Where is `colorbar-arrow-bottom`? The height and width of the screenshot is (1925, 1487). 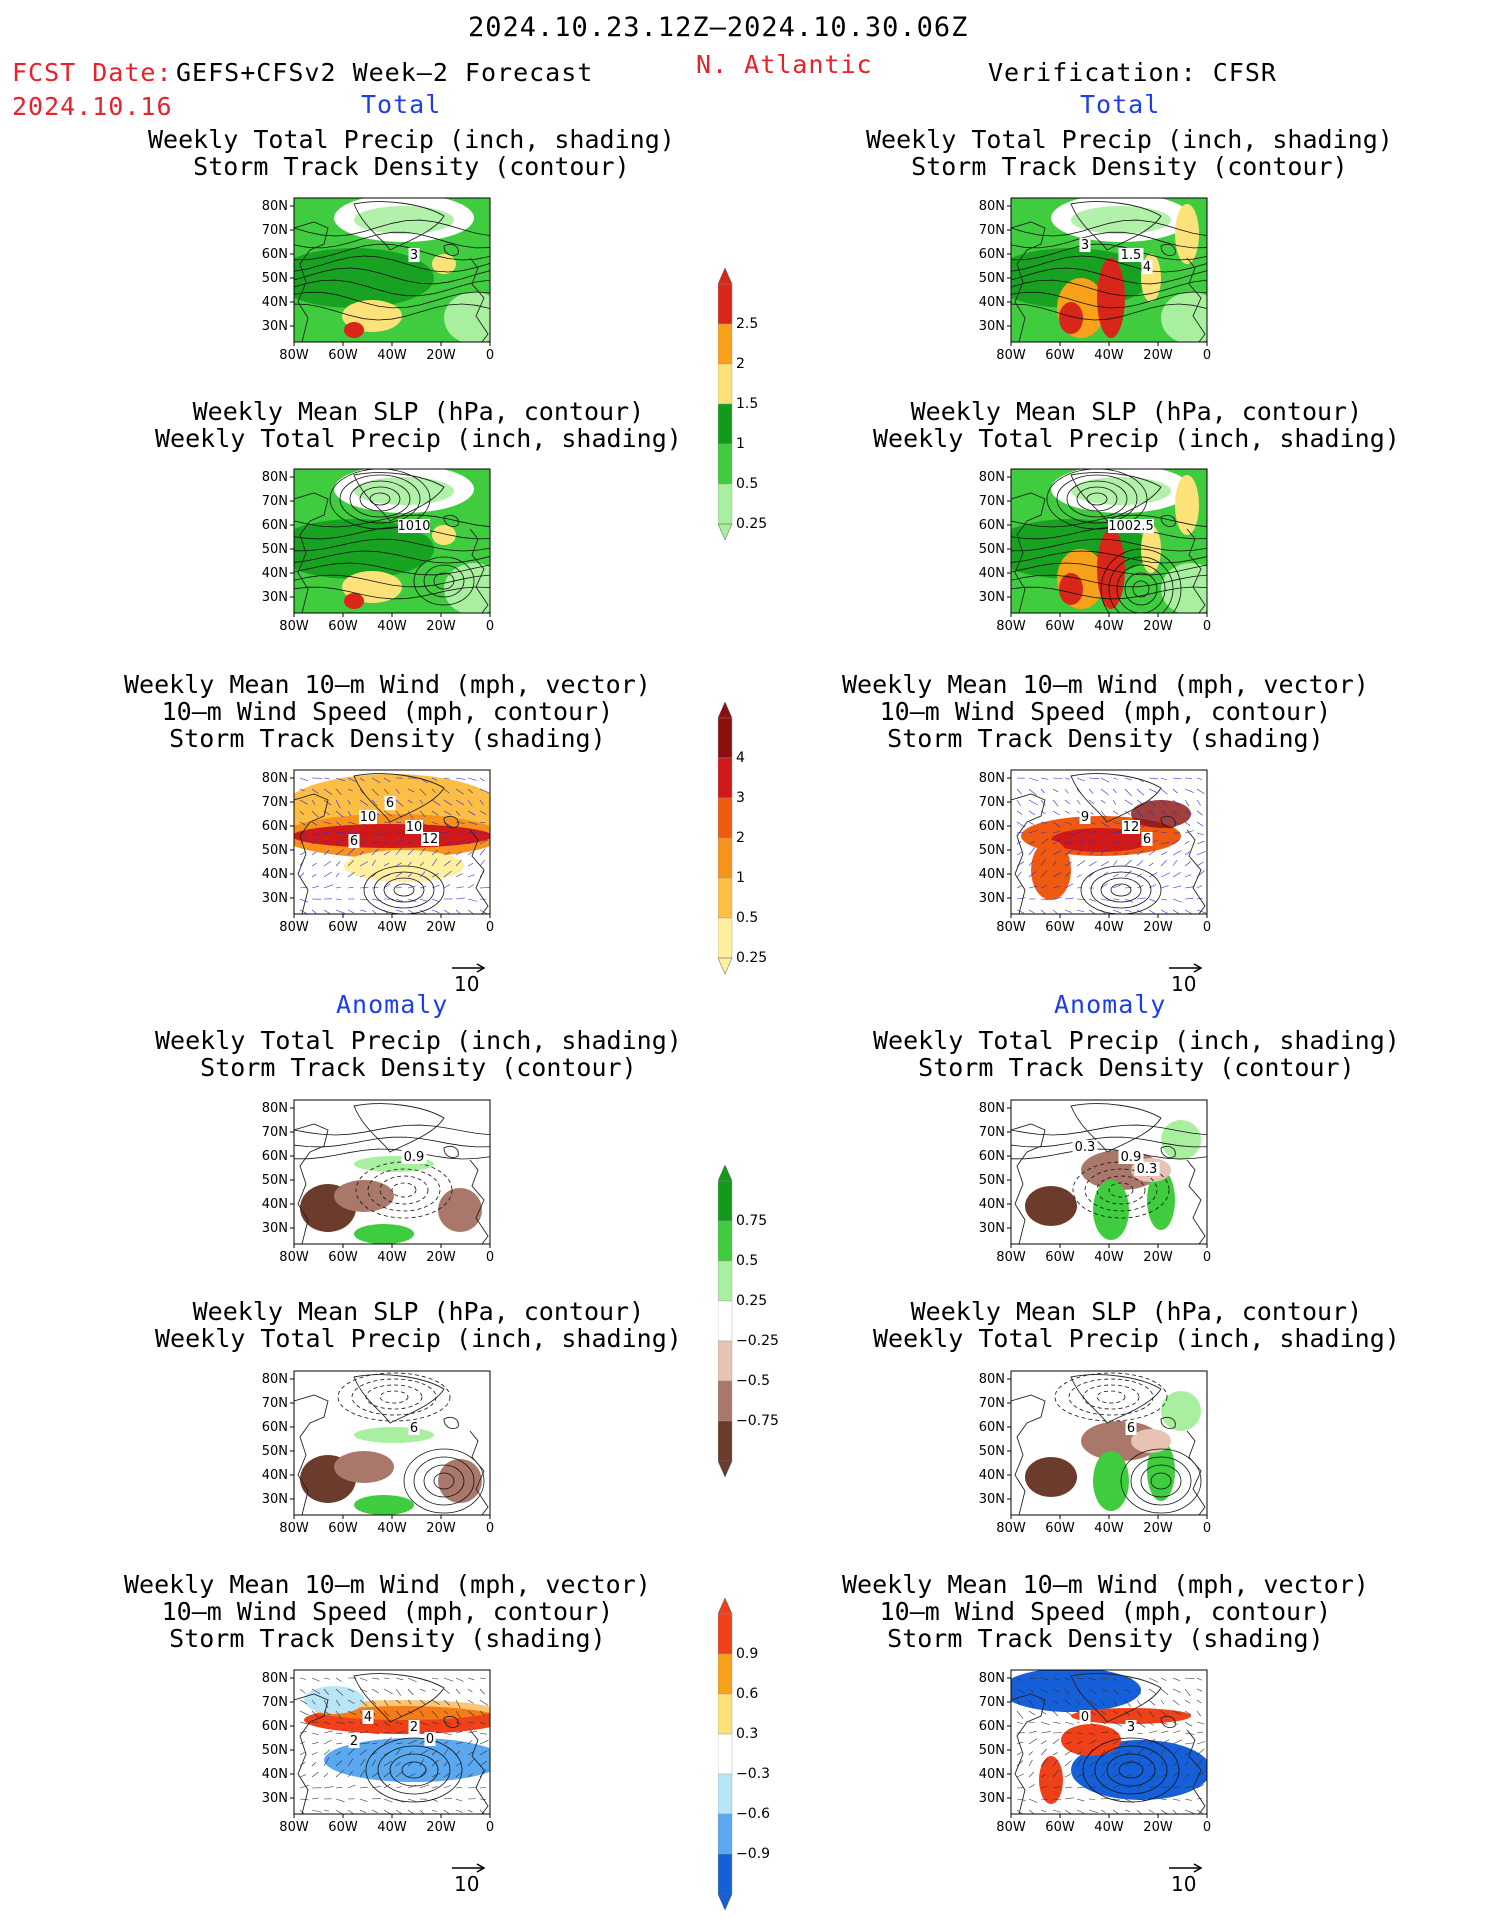 colorbar-arrow-bottom is located at coordinates (725, 532).